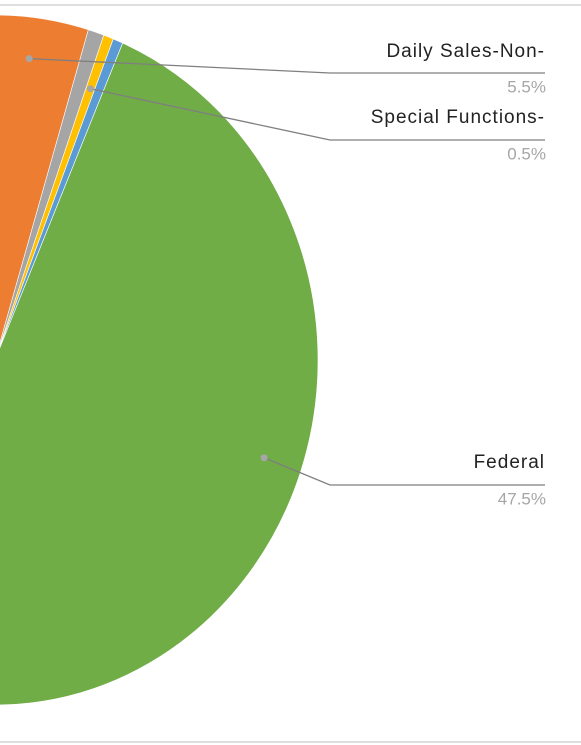 The image size is (581, 745). What do you see at coordinates (458, 117) in the screenshot?
I see `category-label: Special Functions-` at bounding box center [458, 117].